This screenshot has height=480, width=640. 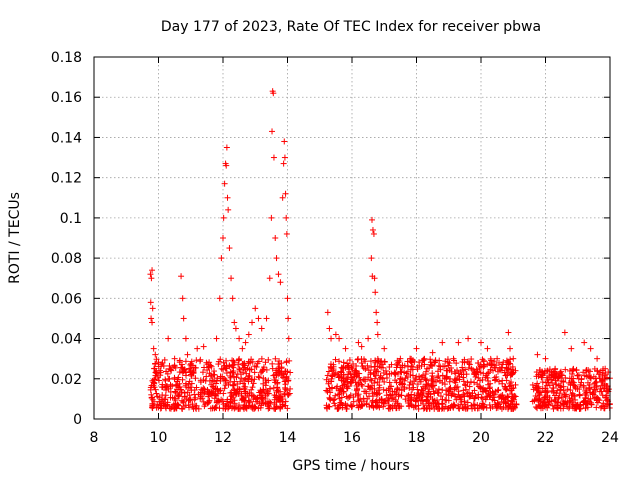 What do you see at coordinates (94, 438) in the screenshot?
I see `x-tick-label: 8` at bounding box center [94, 438].